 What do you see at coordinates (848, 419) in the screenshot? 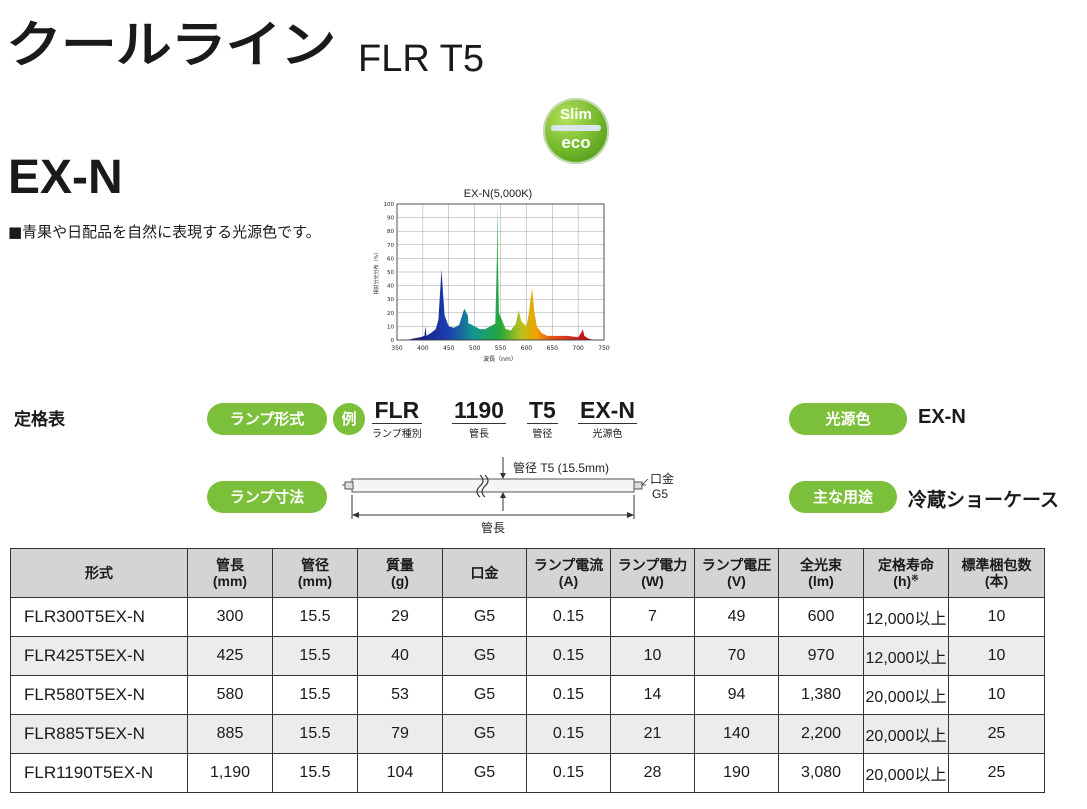
I see `light-color-label: 光源色` at bounding box center [848, 419].